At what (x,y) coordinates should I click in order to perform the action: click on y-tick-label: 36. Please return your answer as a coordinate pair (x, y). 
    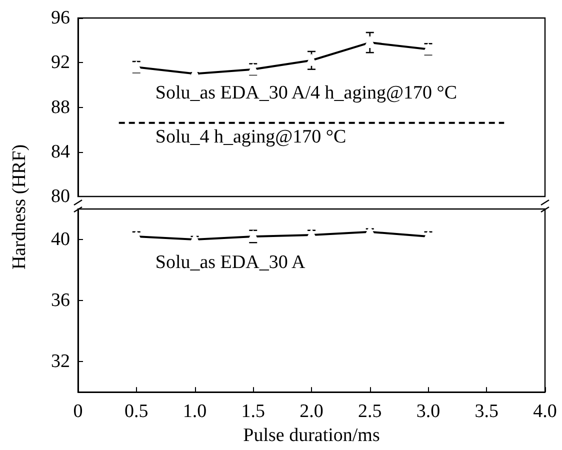
    Looking at the image, I should click on (60, 301).